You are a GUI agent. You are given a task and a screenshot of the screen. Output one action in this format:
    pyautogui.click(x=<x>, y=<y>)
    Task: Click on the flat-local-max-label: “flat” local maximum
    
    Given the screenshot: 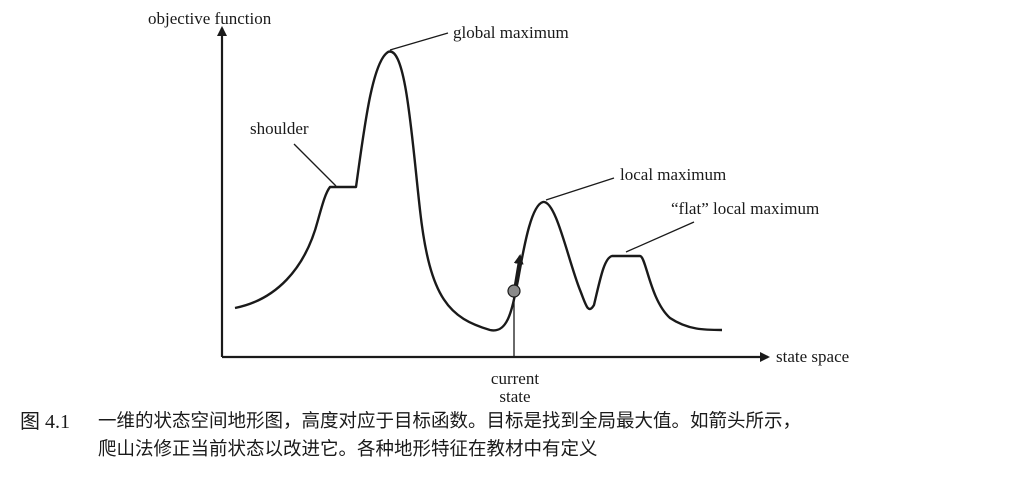 What is the action you would take?
    pyautogui.click(x=745, y=208)
    